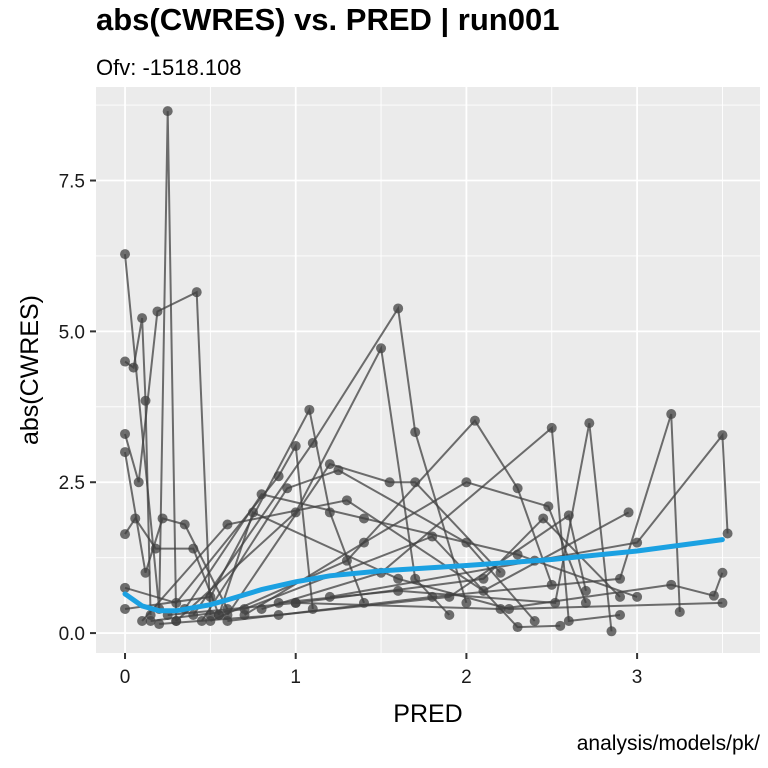  Describe the element at coordinates (169, 67) in the screenshot. I see `chart-subtitle: Ofv: -1518.108` at that location.